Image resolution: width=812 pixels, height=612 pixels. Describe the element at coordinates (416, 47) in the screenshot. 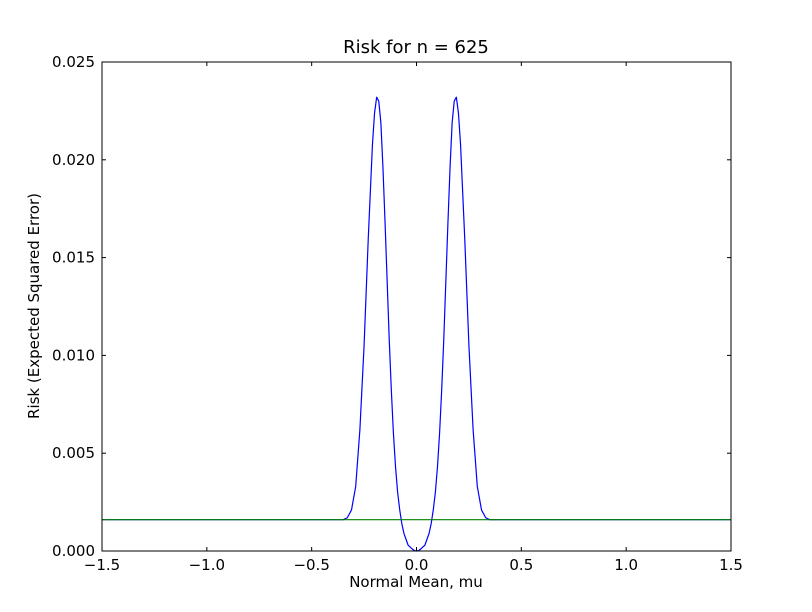

I see `chart-title: Risk for n = 625` at that location.